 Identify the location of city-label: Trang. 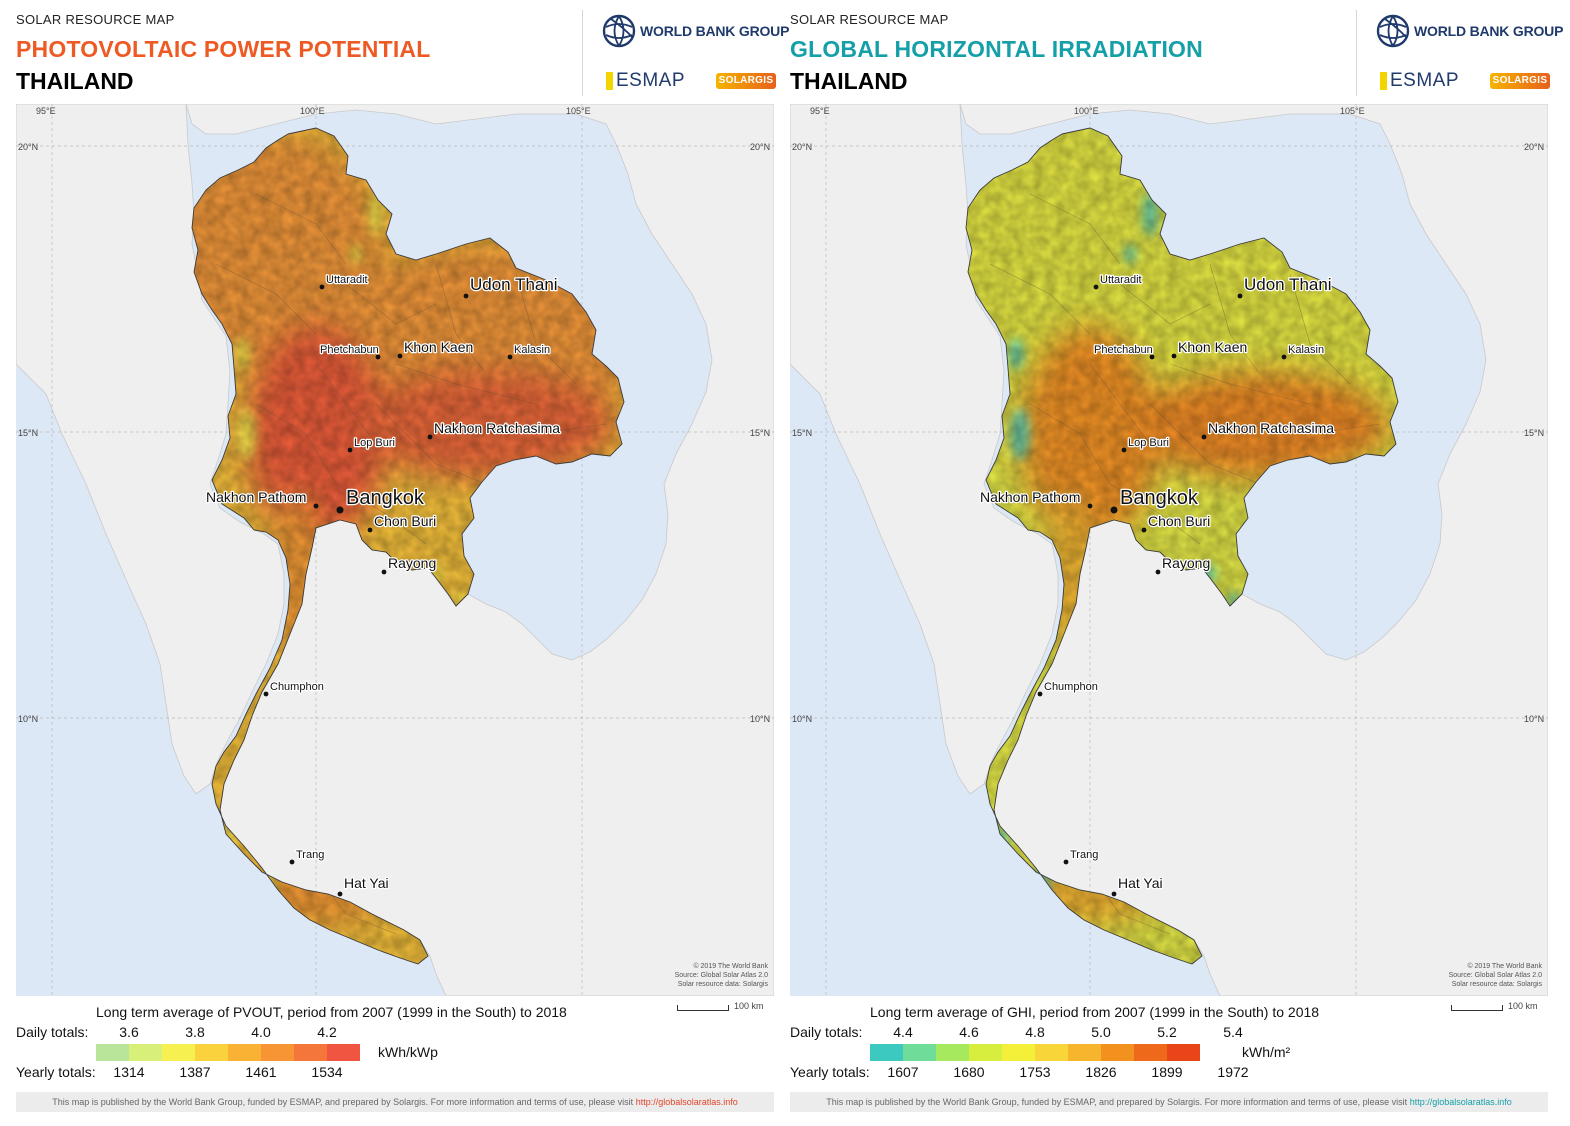
(310, 855).